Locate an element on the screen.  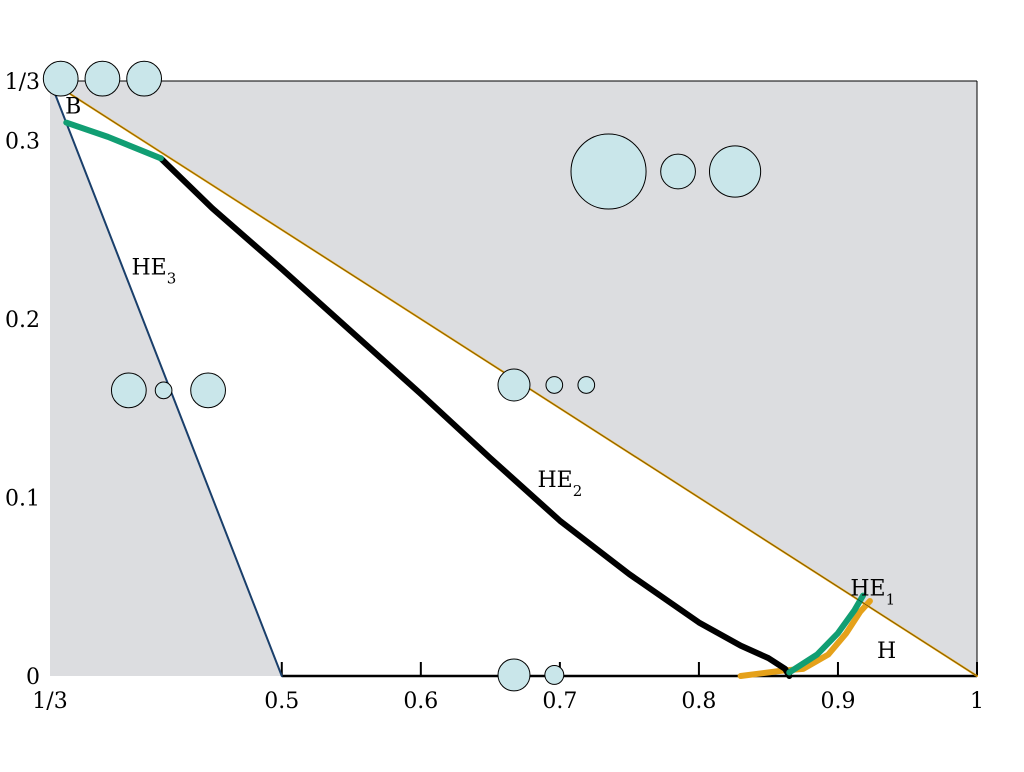
glyph-middle is located at coordinates (546, 385).